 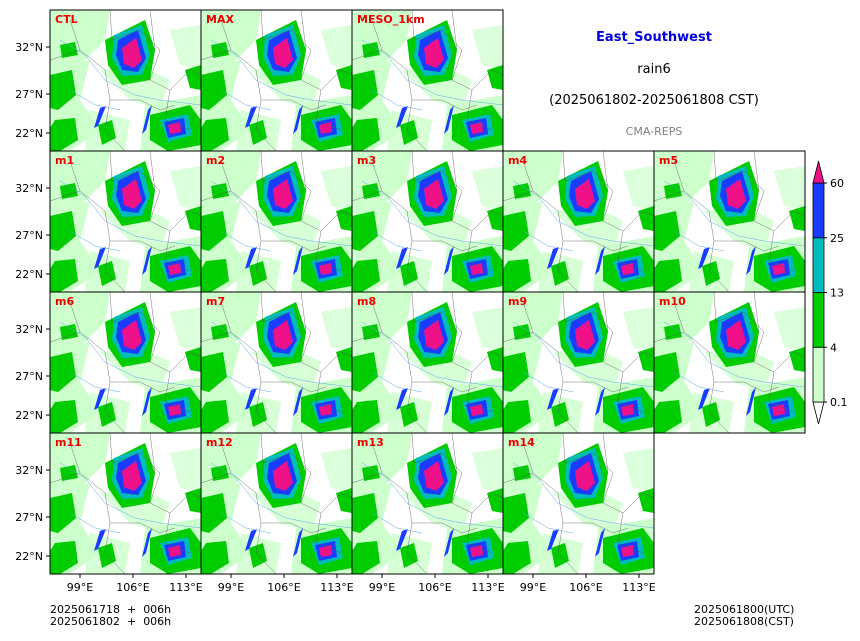 What do you see at coordinates (672, 301) in the screenshot?
I see `panel-label: m10` at bounding box center [672, 301].